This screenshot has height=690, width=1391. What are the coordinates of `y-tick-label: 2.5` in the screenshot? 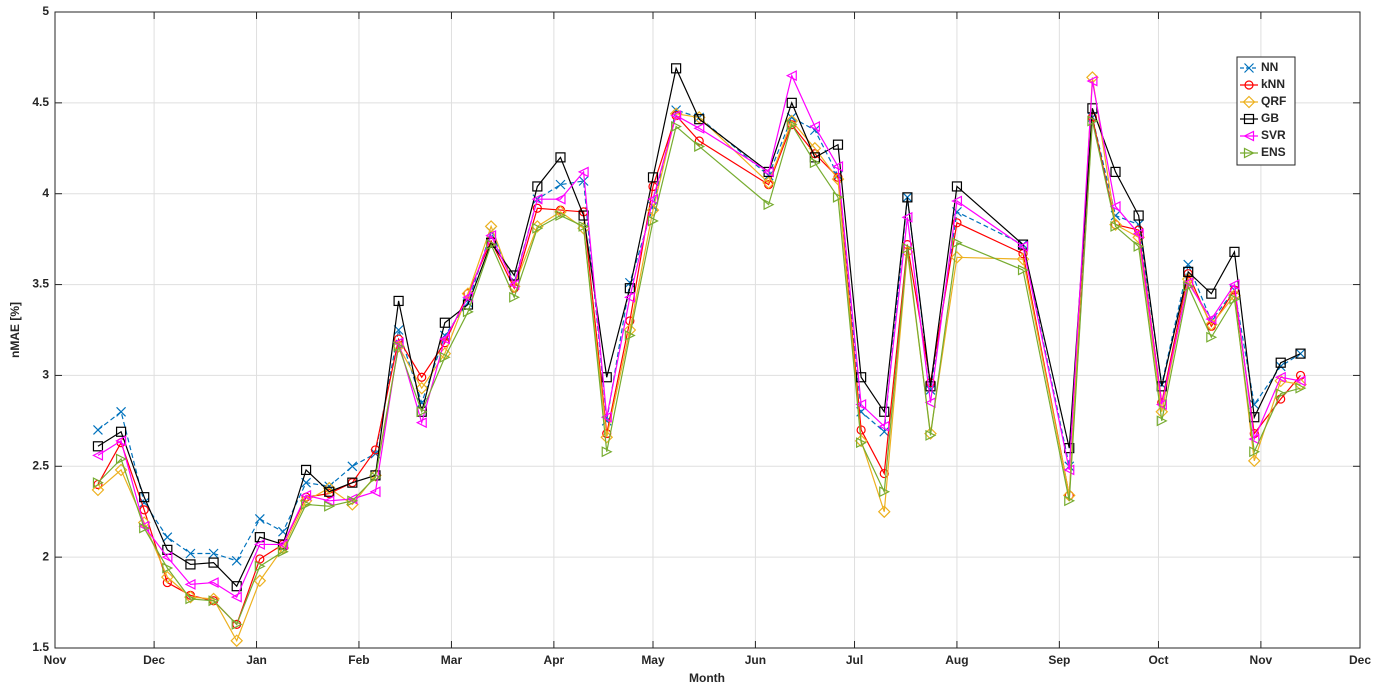 It's located at (40, 465).